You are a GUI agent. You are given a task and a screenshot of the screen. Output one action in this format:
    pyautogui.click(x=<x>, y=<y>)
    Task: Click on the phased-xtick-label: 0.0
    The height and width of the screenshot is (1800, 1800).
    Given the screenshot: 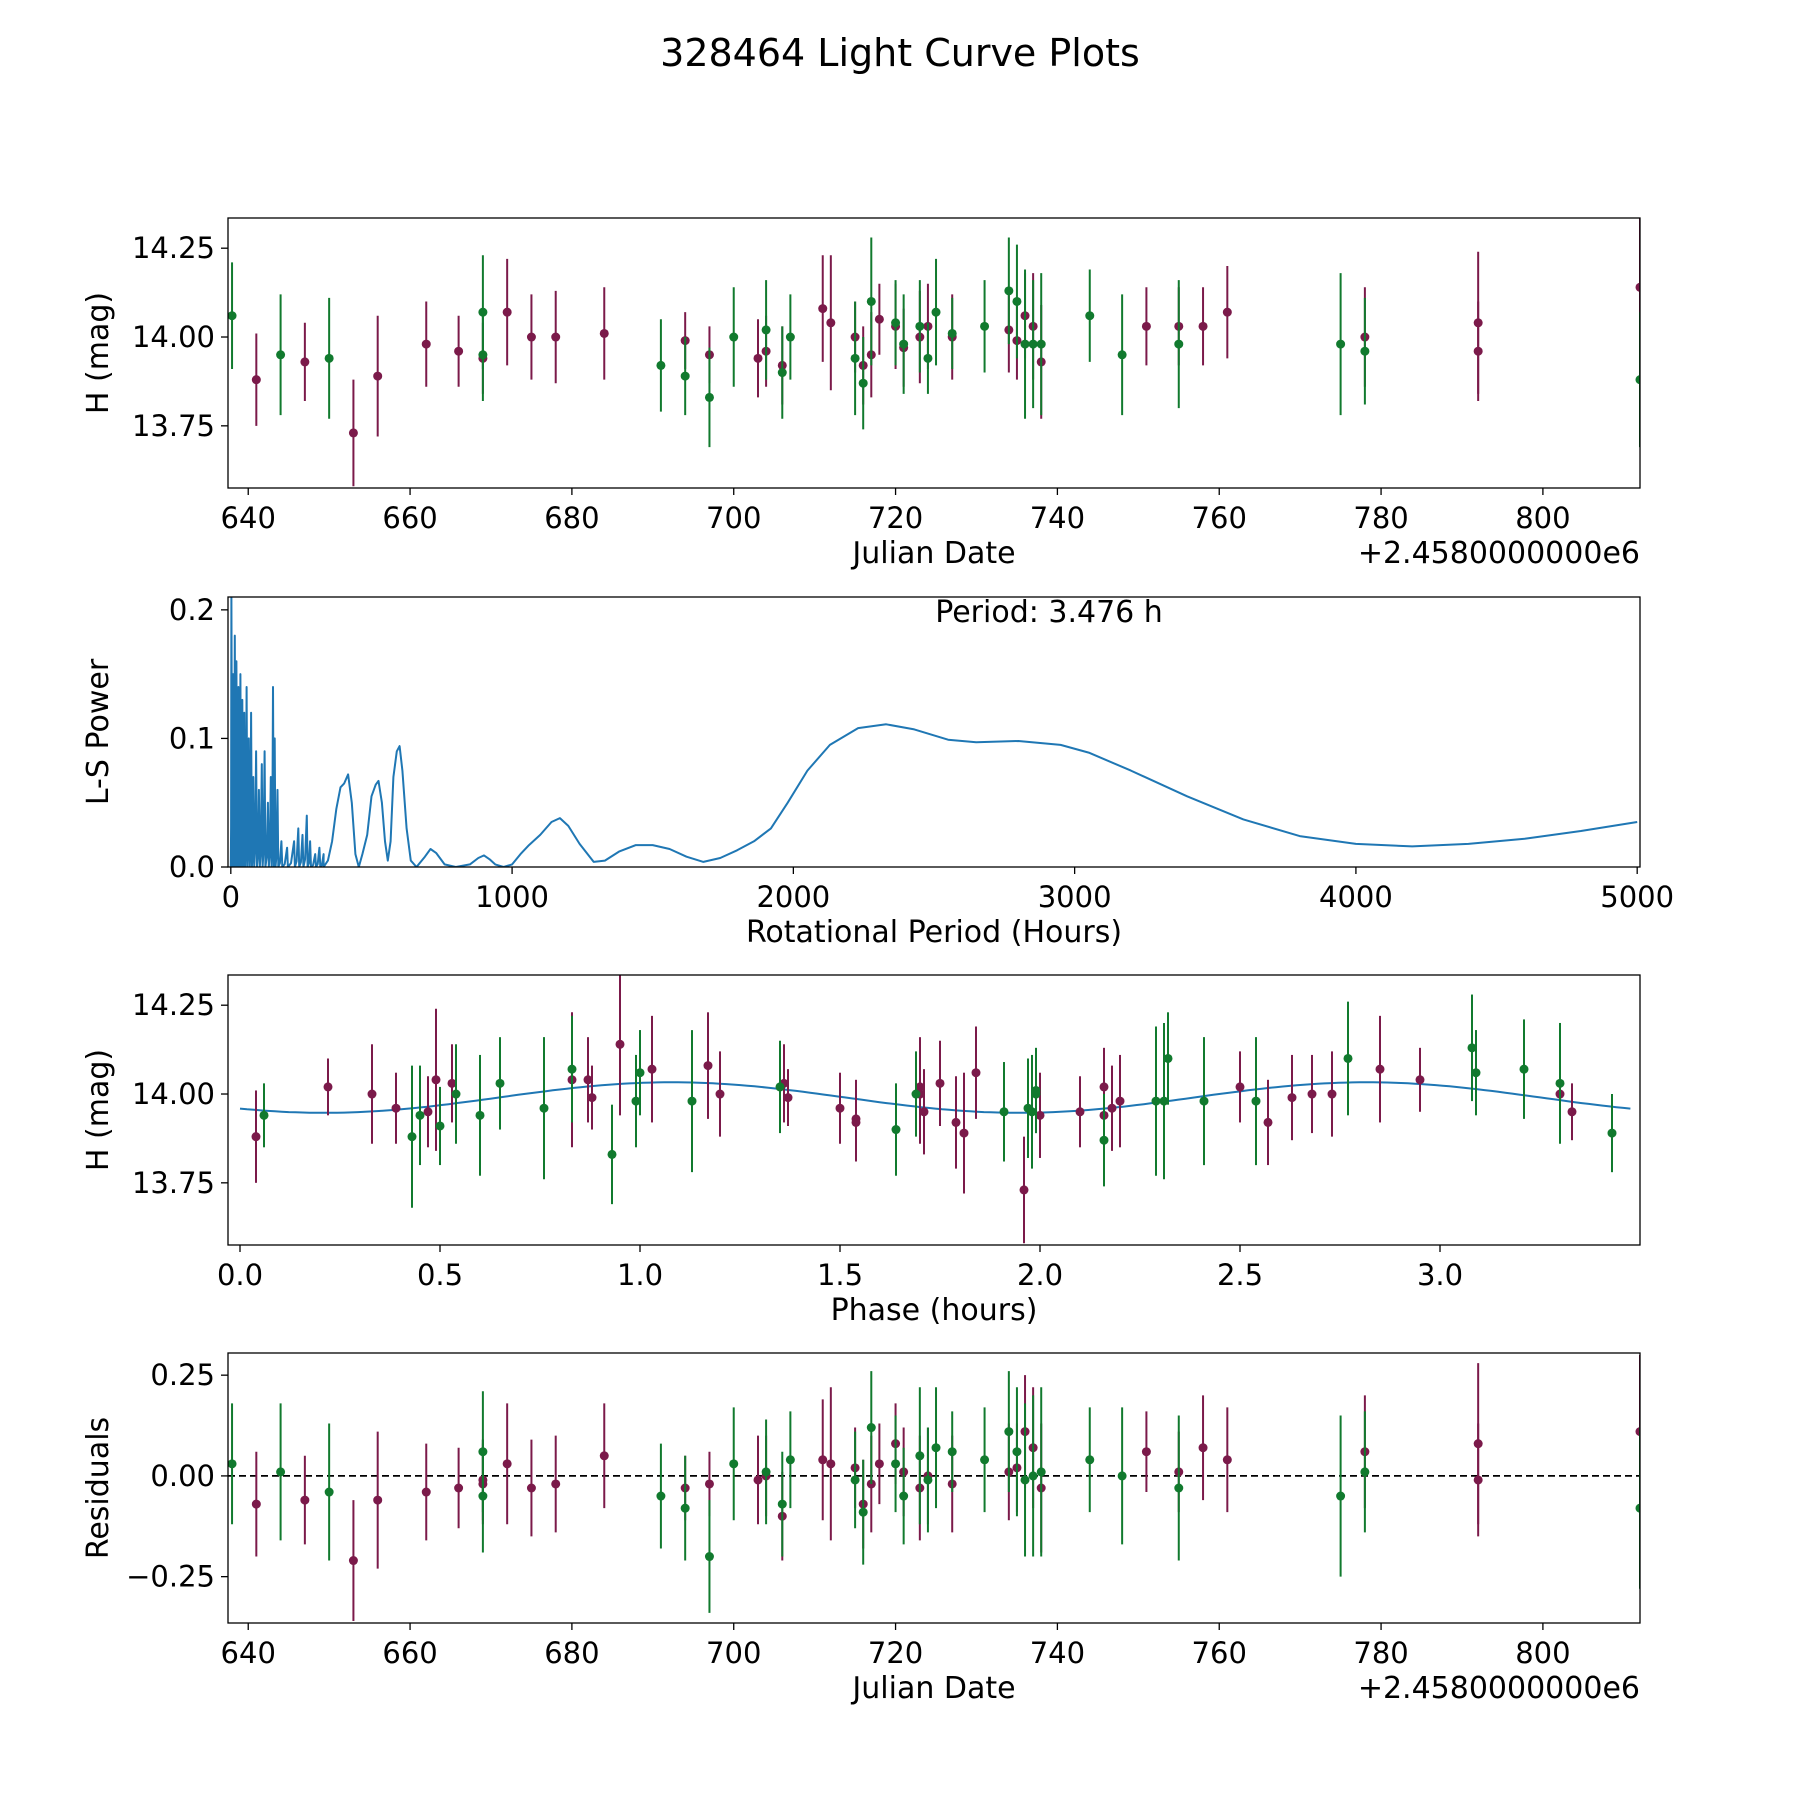 What is the action you would take?
    pyautogui.click(x=240, y=1275)
    